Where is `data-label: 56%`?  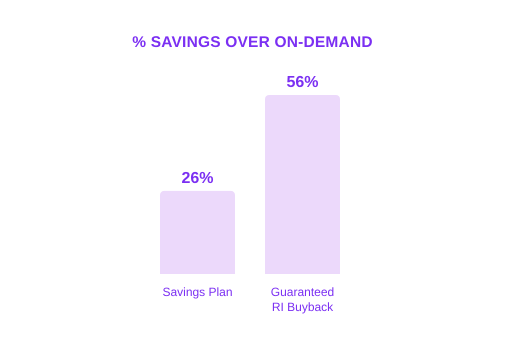 data-label: 56% is located at coordinates (302, 82).